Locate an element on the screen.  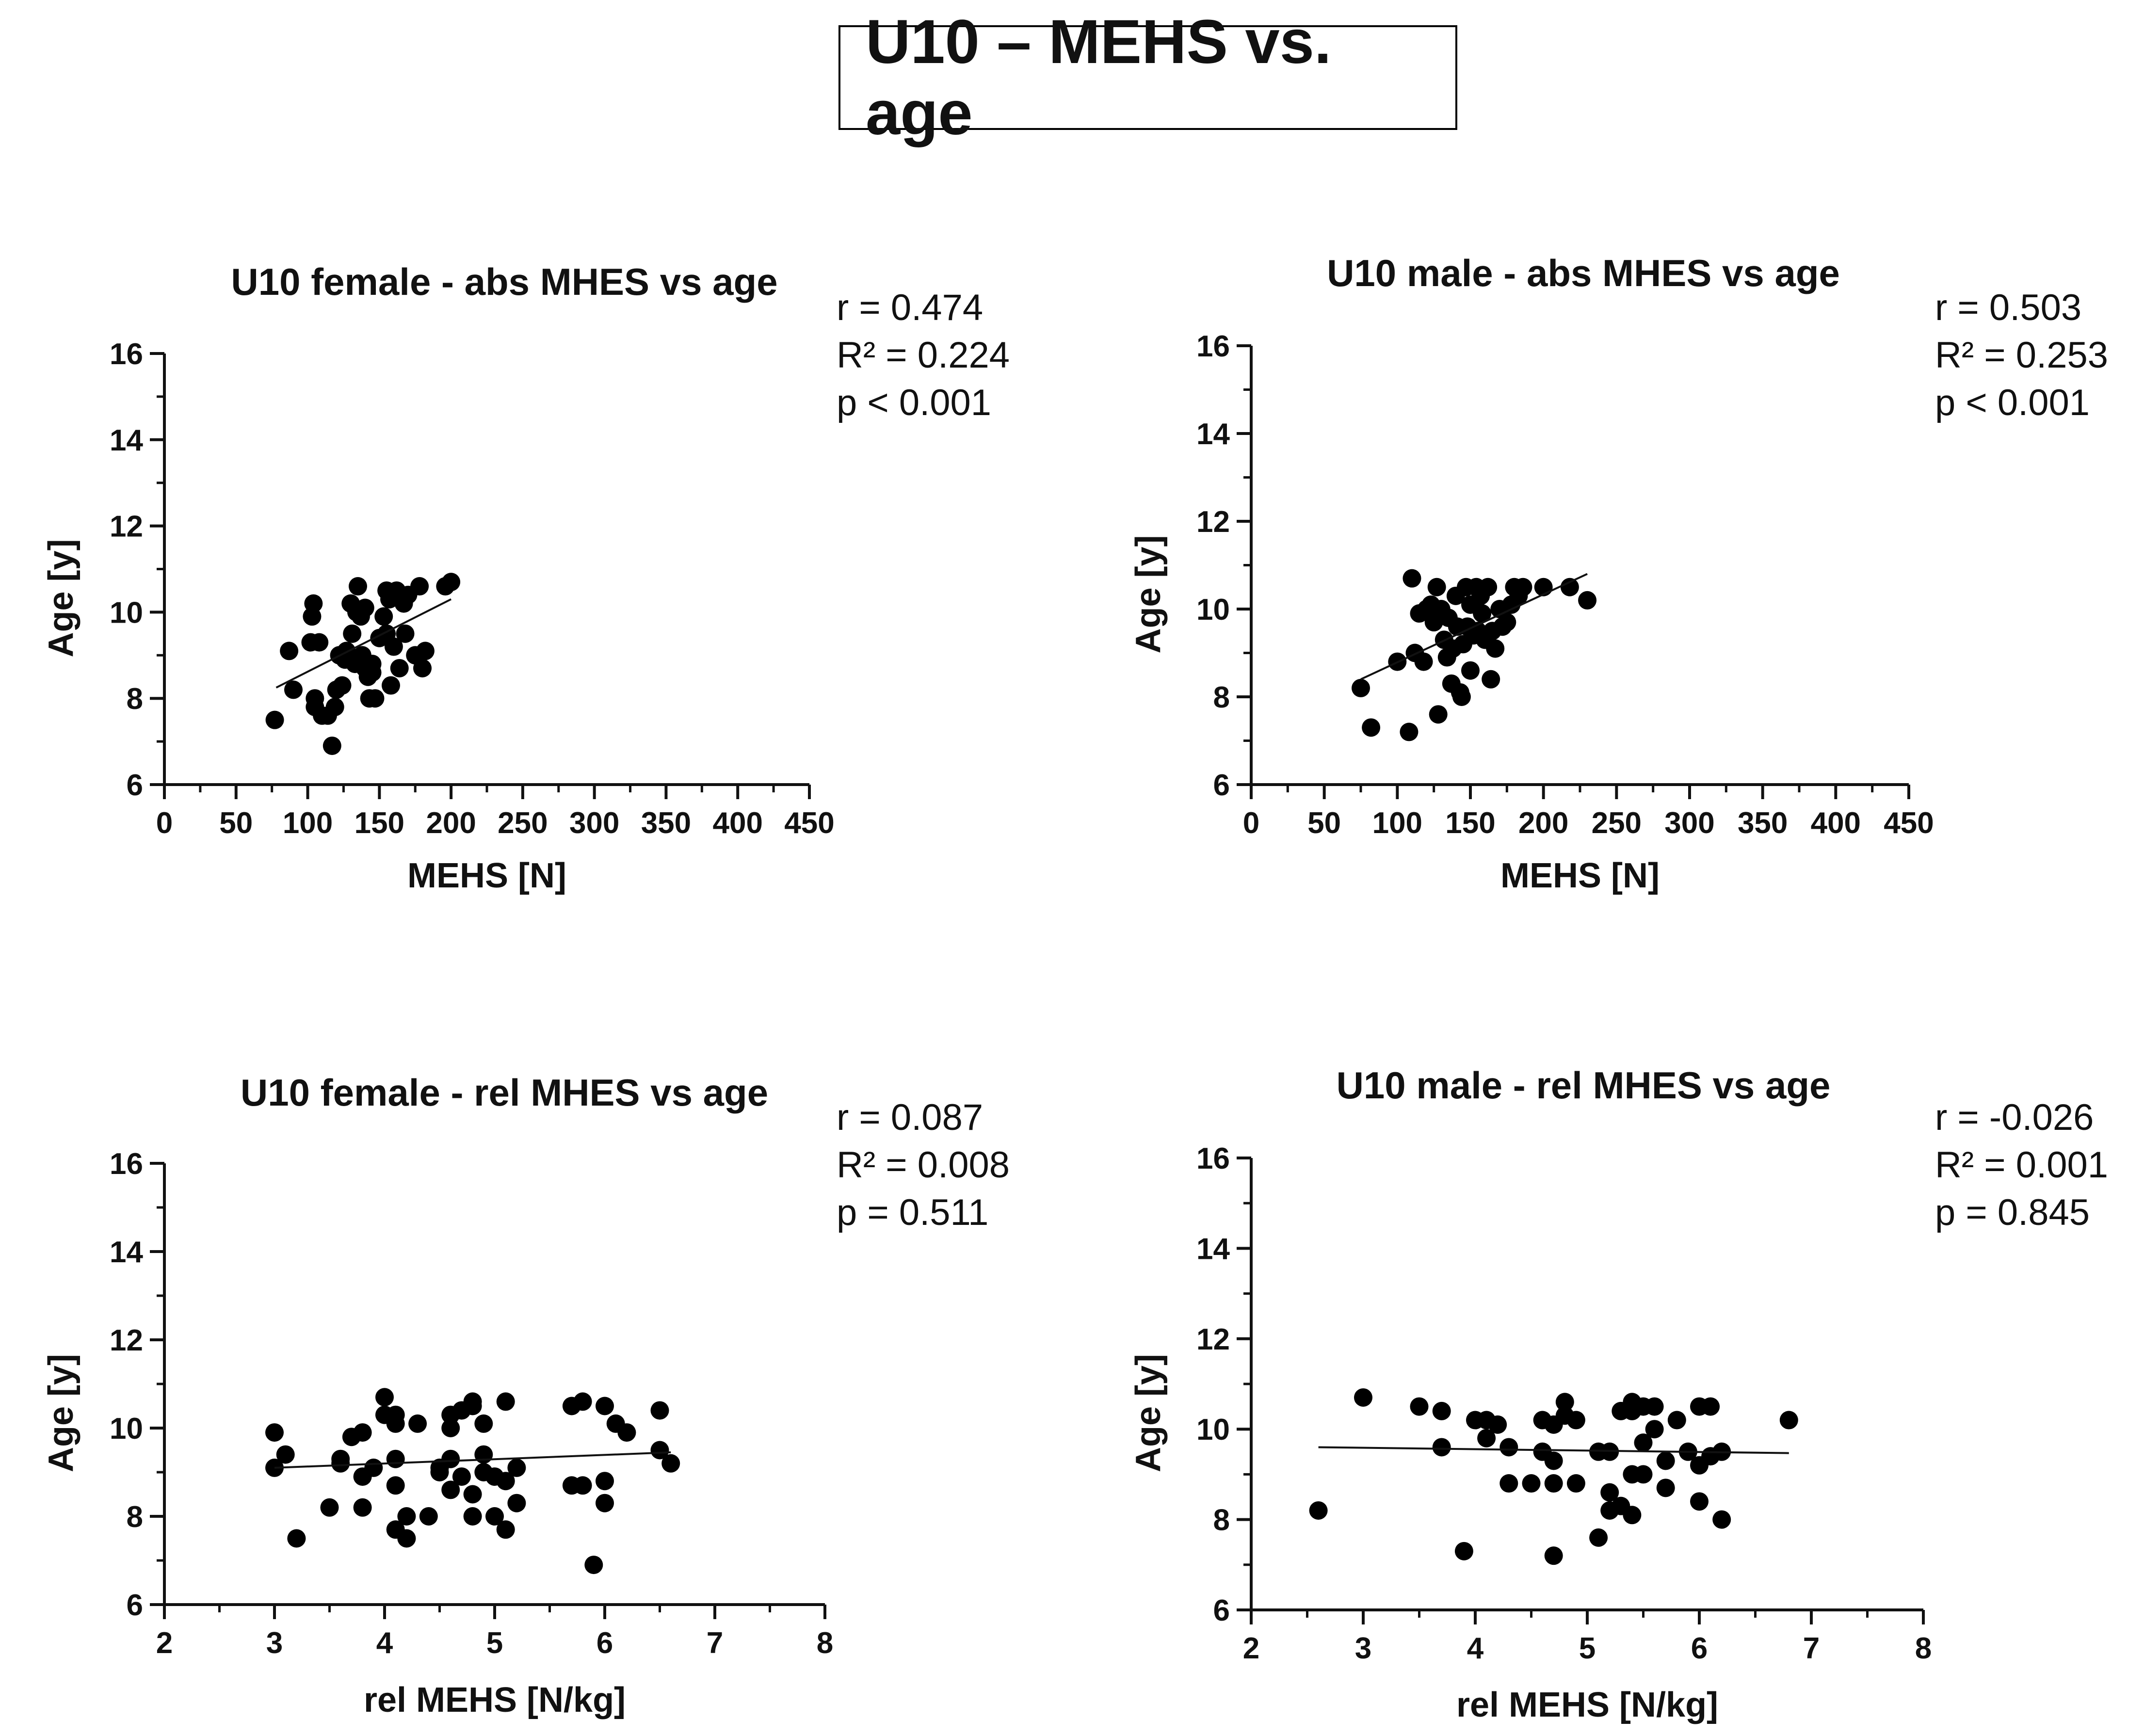
stat-line-0: r = -0.026 is located at coordinates (2014, 1117).